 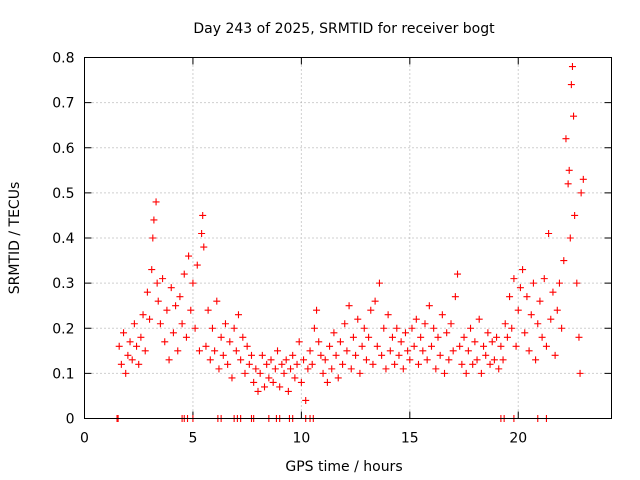 I want to click on x-tick-label: 0, so click(x=84, y=439).